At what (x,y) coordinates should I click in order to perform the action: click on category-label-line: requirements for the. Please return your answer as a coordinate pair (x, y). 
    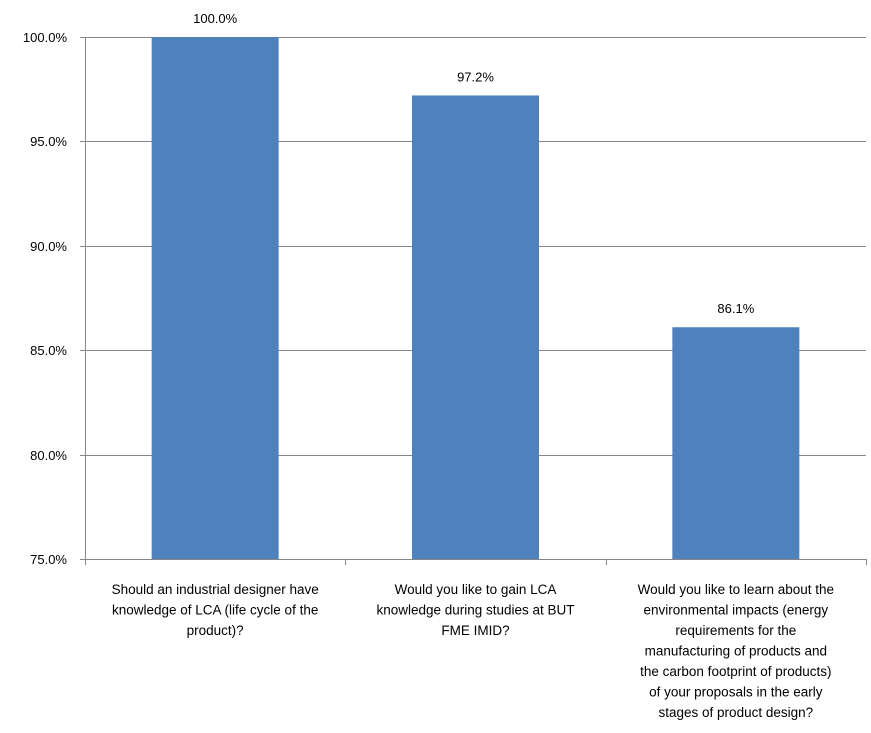
    Looking at the image, I should click on (735, 630).